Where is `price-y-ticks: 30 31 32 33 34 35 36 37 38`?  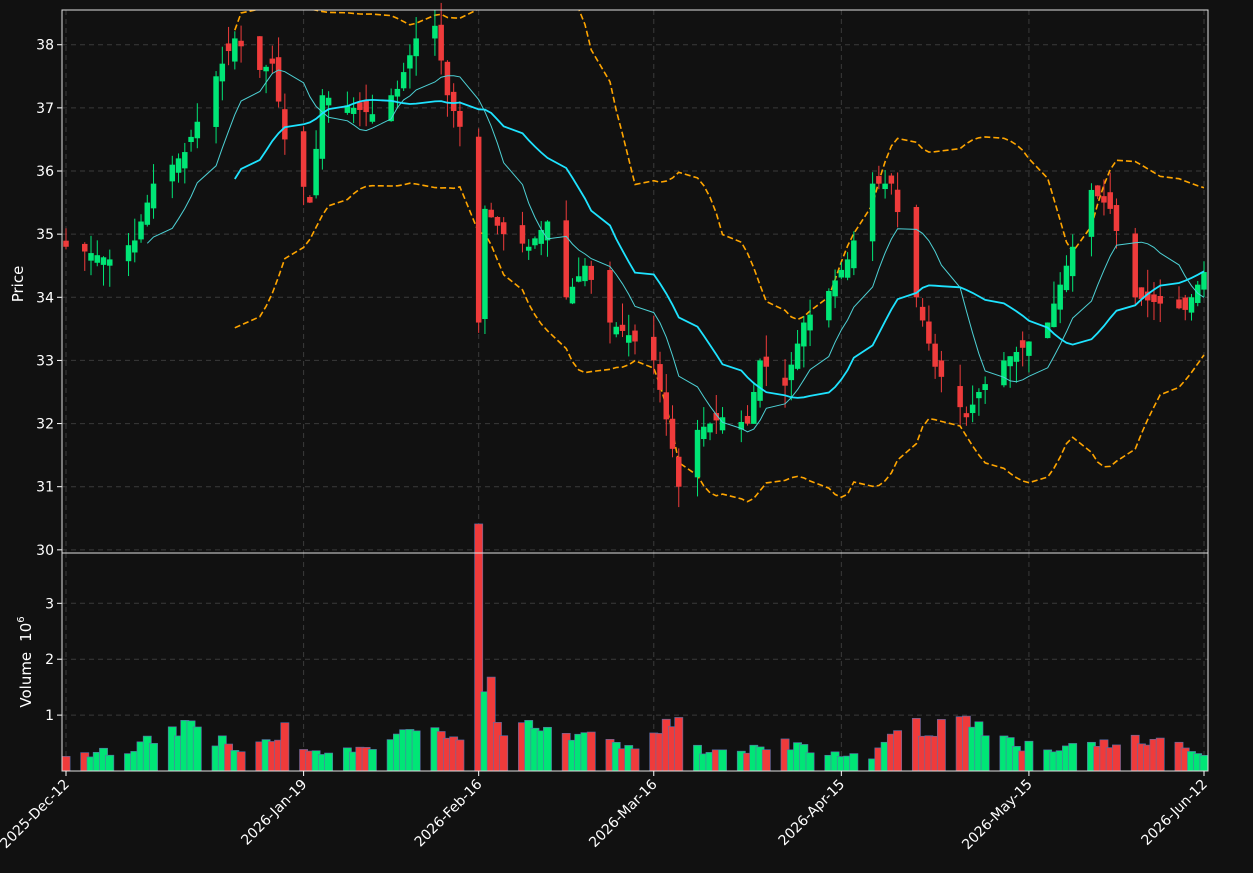 price-y-ticks: 30 31 32 33 34 35 36 37 38 is located at coordinates (49, 298).